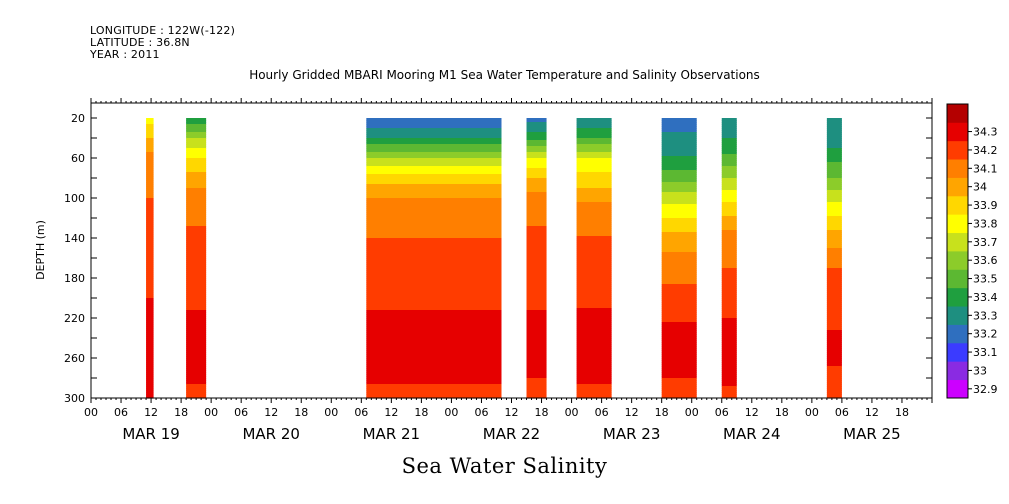  I want to click on x-day-label: MAR 23, so click(631, 434).